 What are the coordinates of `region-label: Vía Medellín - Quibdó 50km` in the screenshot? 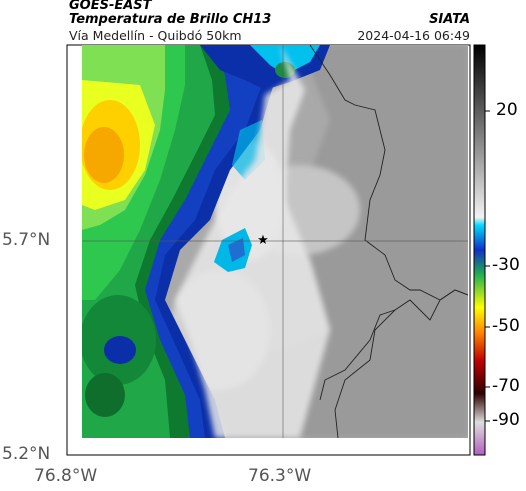 It's located at (155, 35).